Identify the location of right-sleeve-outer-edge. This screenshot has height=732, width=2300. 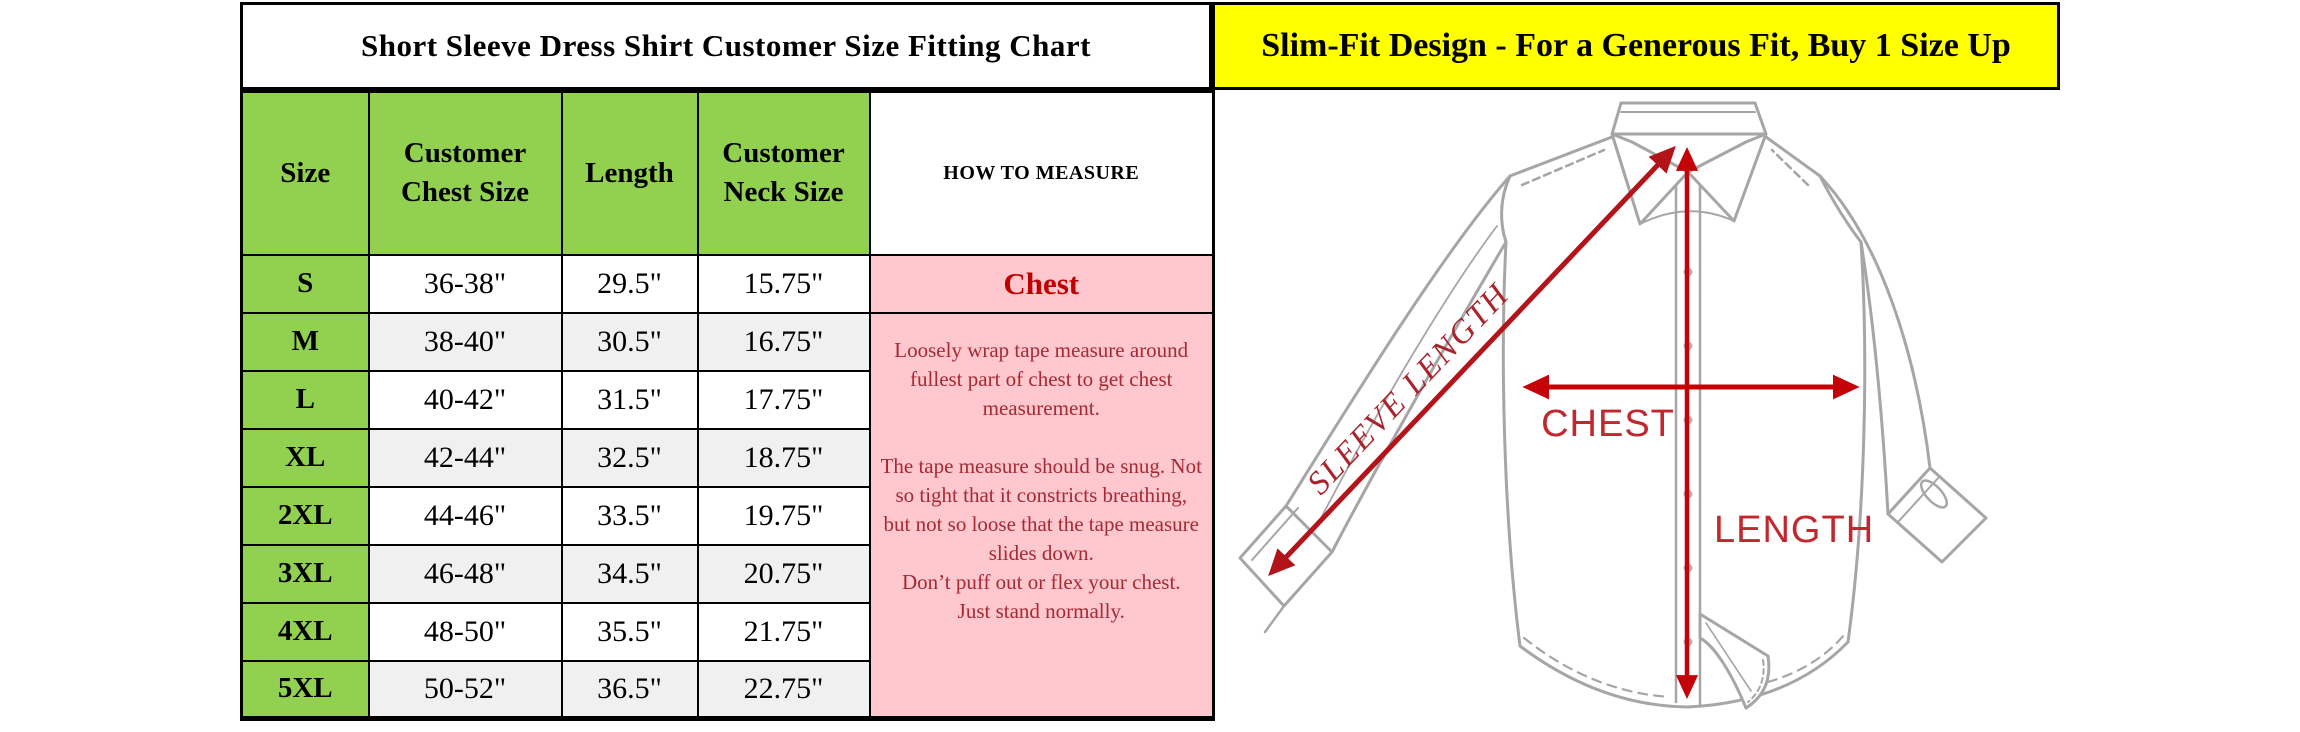
(1875, 322).